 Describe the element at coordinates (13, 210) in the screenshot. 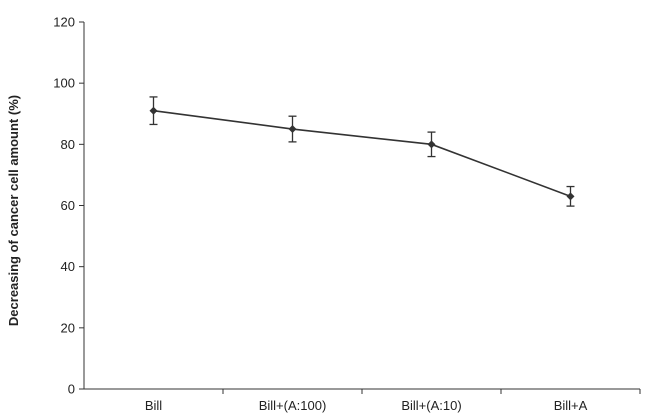

I see `y-axis-label: Decreasing of cancer cell amount (%)` at that location.